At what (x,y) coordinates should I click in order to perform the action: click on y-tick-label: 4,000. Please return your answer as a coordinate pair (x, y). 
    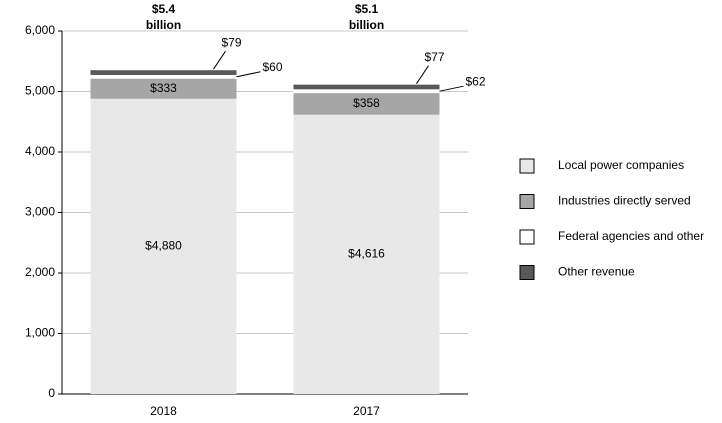
    Looking at the image, I should click on (40, 151).